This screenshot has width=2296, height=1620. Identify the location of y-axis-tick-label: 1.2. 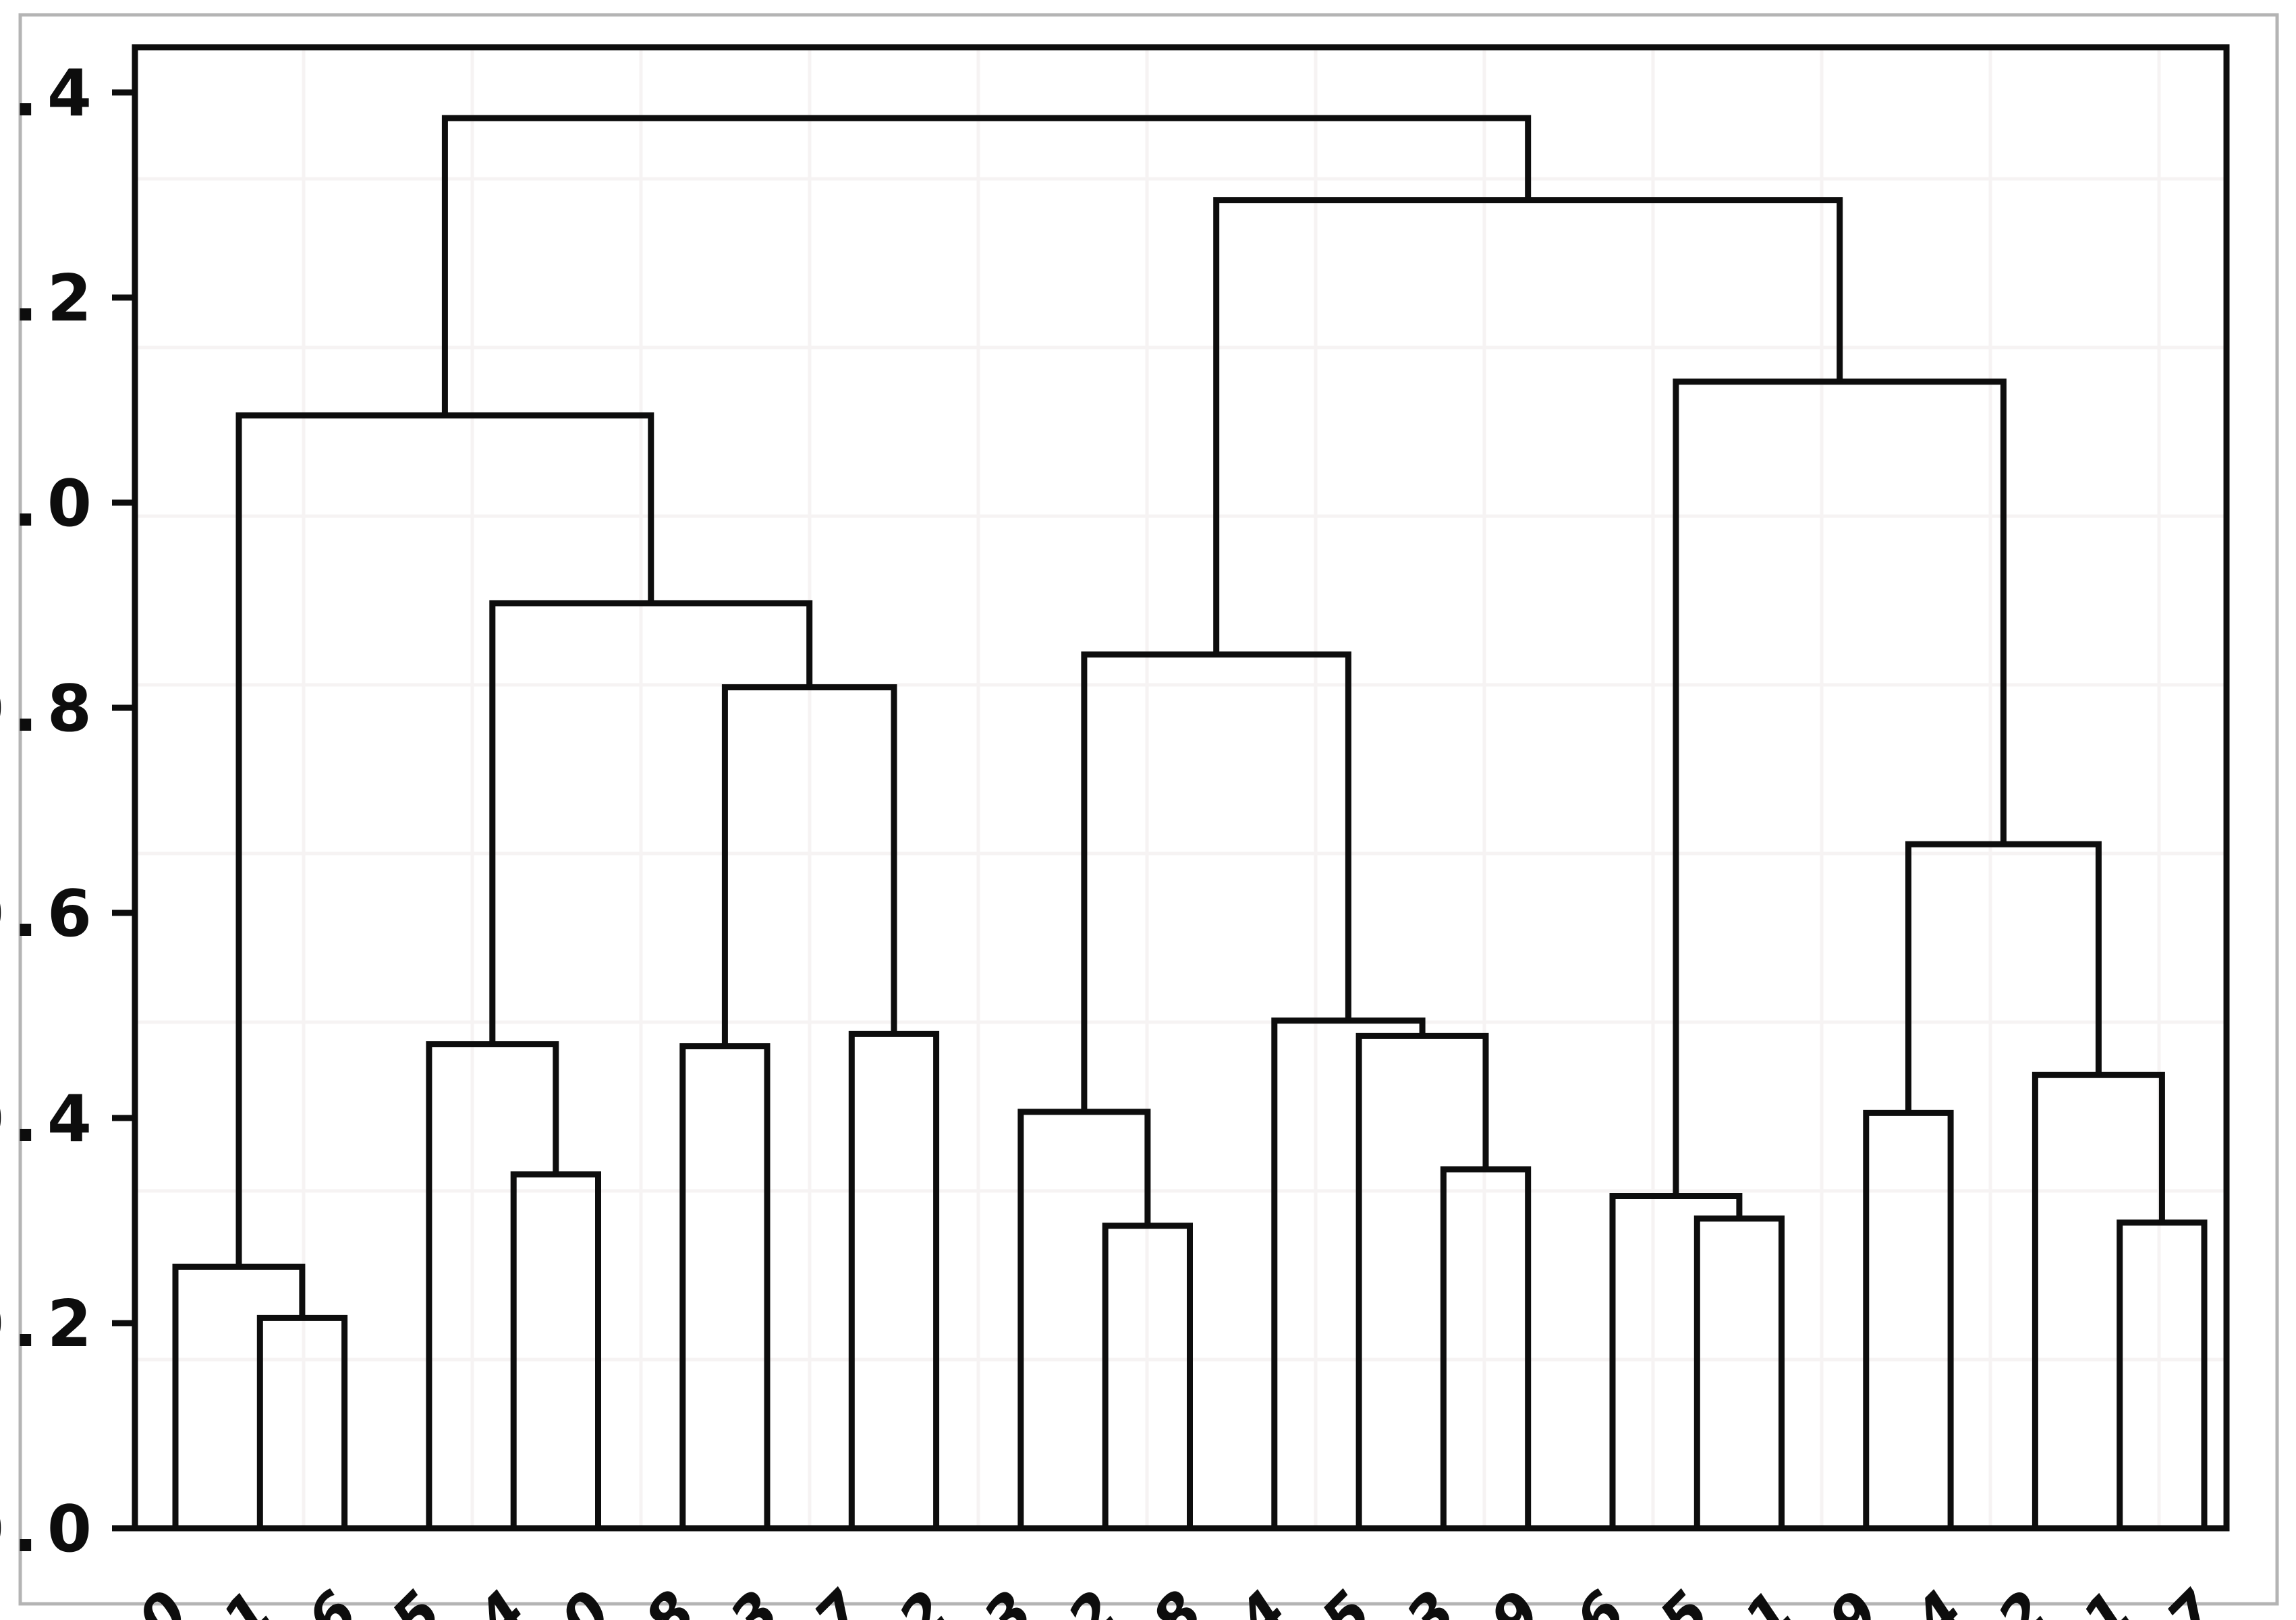
(50, 299).